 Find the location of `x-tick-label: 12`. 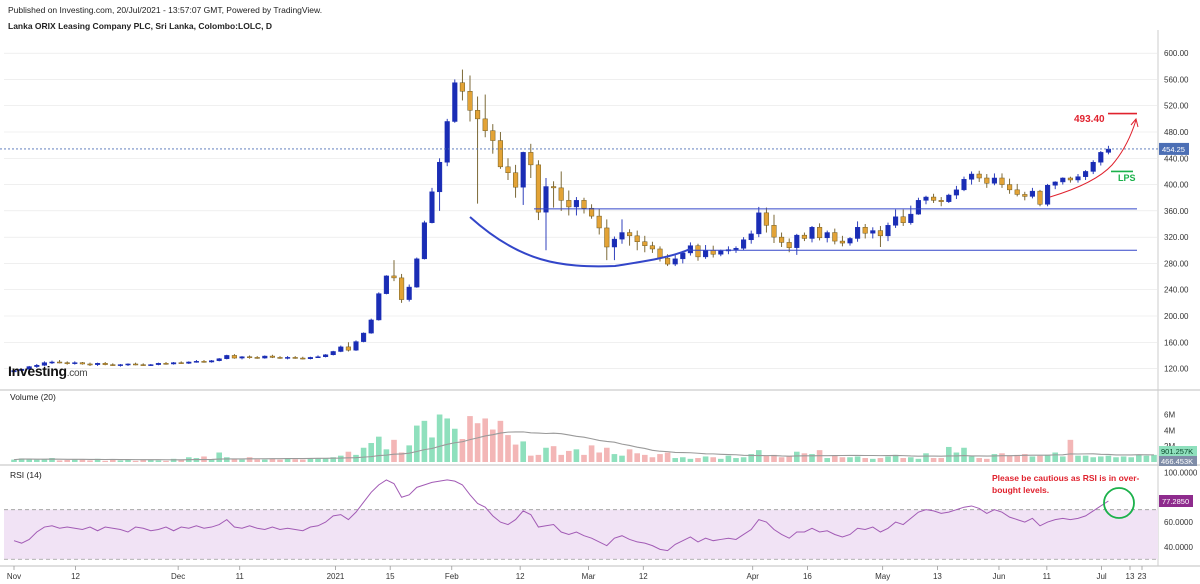

x-tick-label: 12 is located at coordinates (643, 576).